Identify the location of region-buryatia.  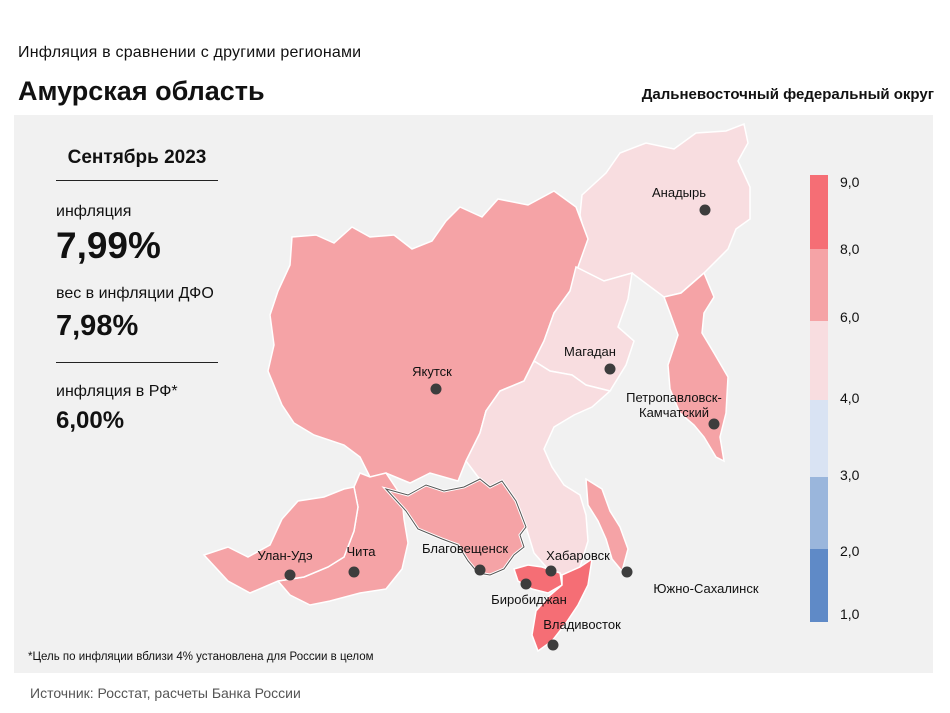
(280, 540).